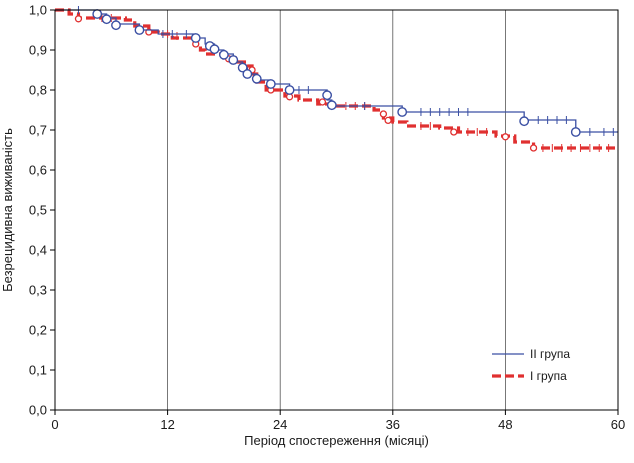 The image size is (634, 463). I want to click on y-tick-label-0,7: 0,7, so click(38, 130).